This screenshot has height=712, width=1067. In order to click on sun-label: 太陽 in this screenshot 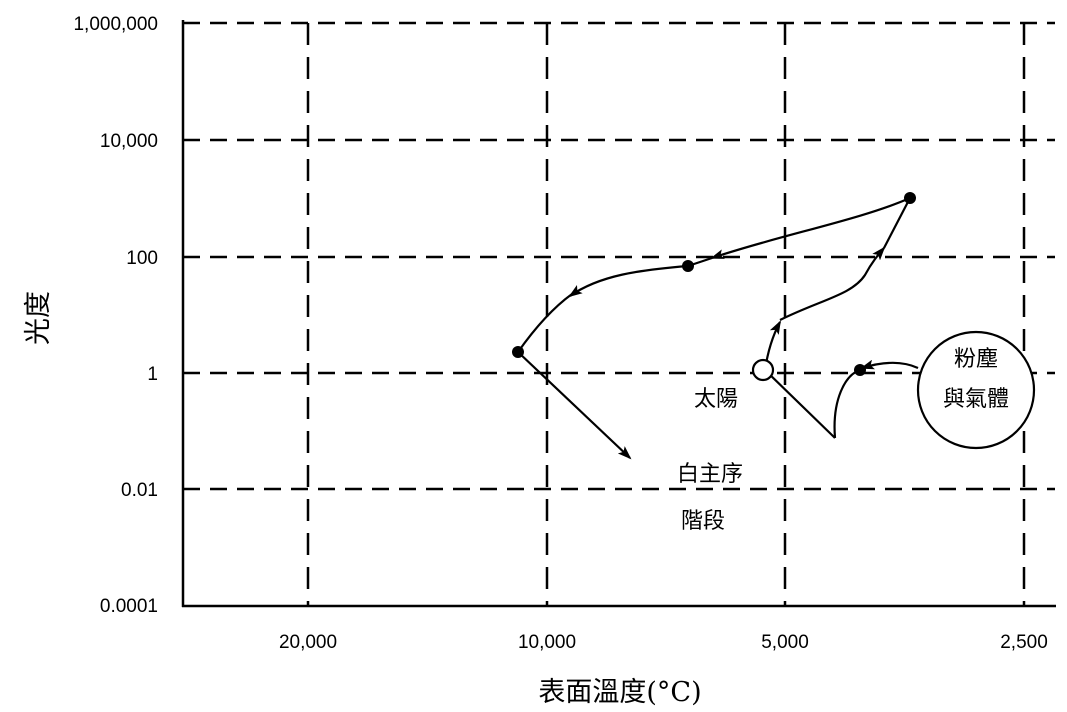, I will do `click(716, 399)`.